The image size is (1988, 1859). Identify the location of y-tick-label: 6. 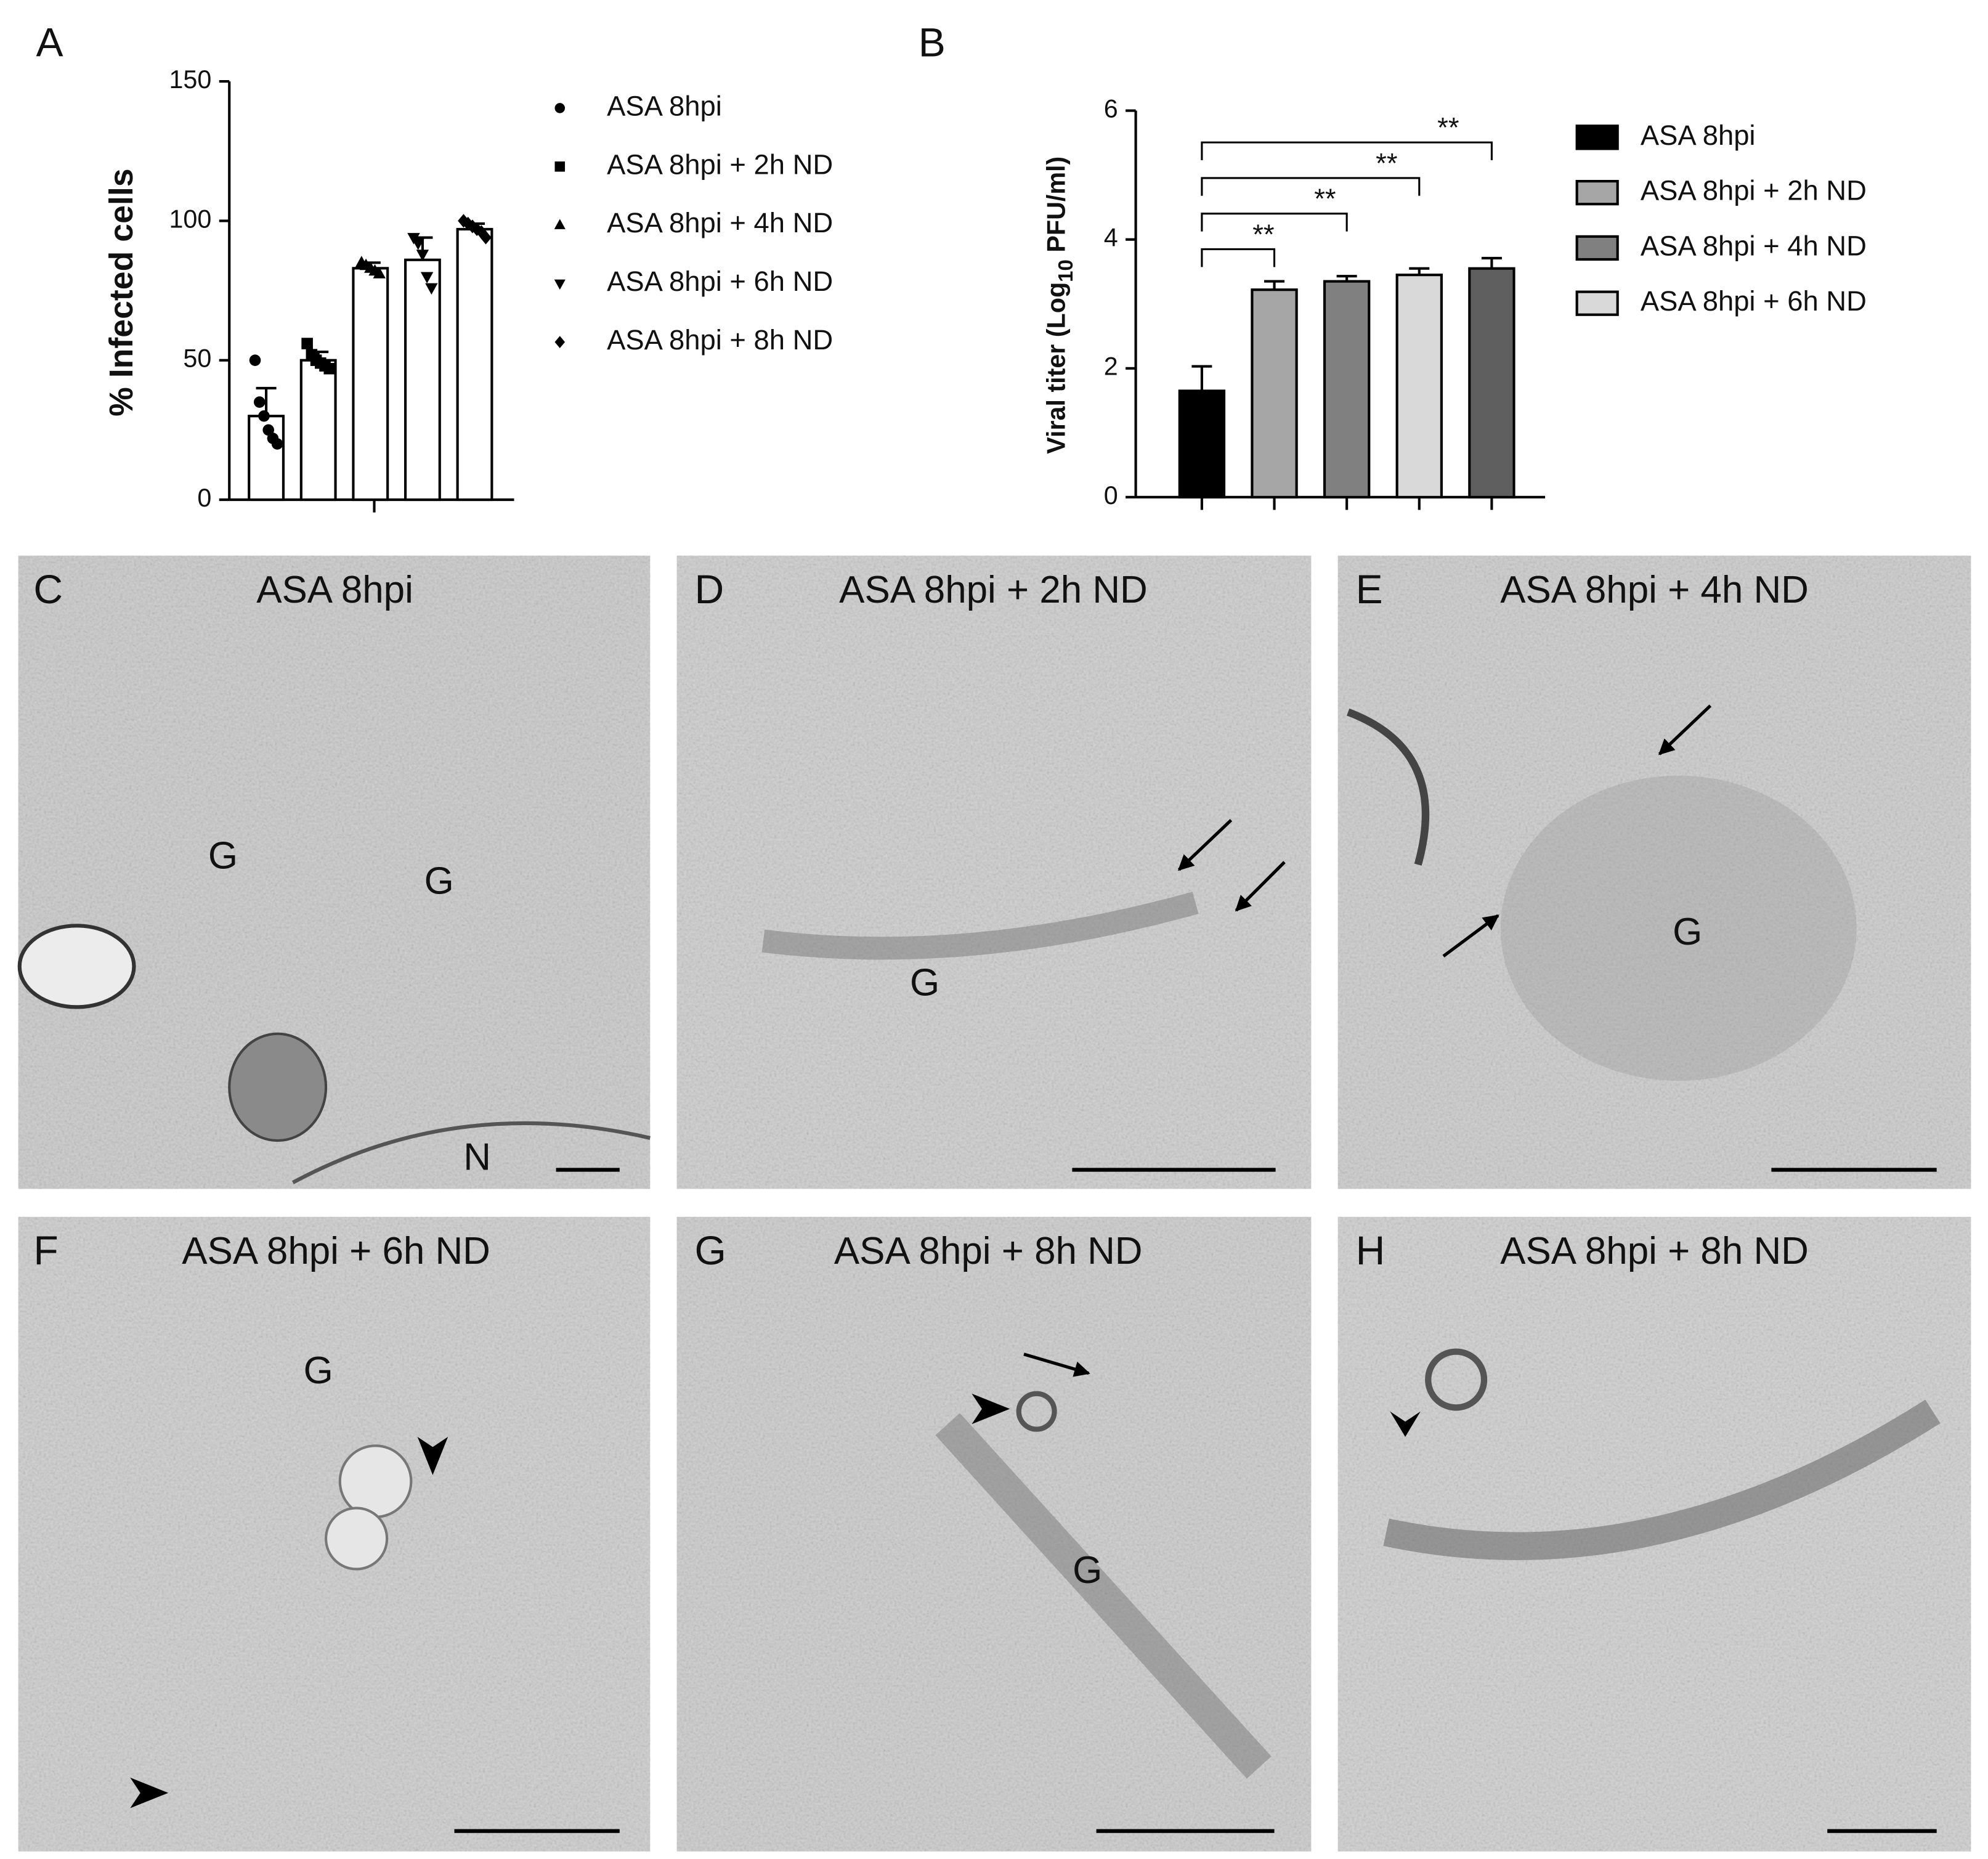
(1111, 108).